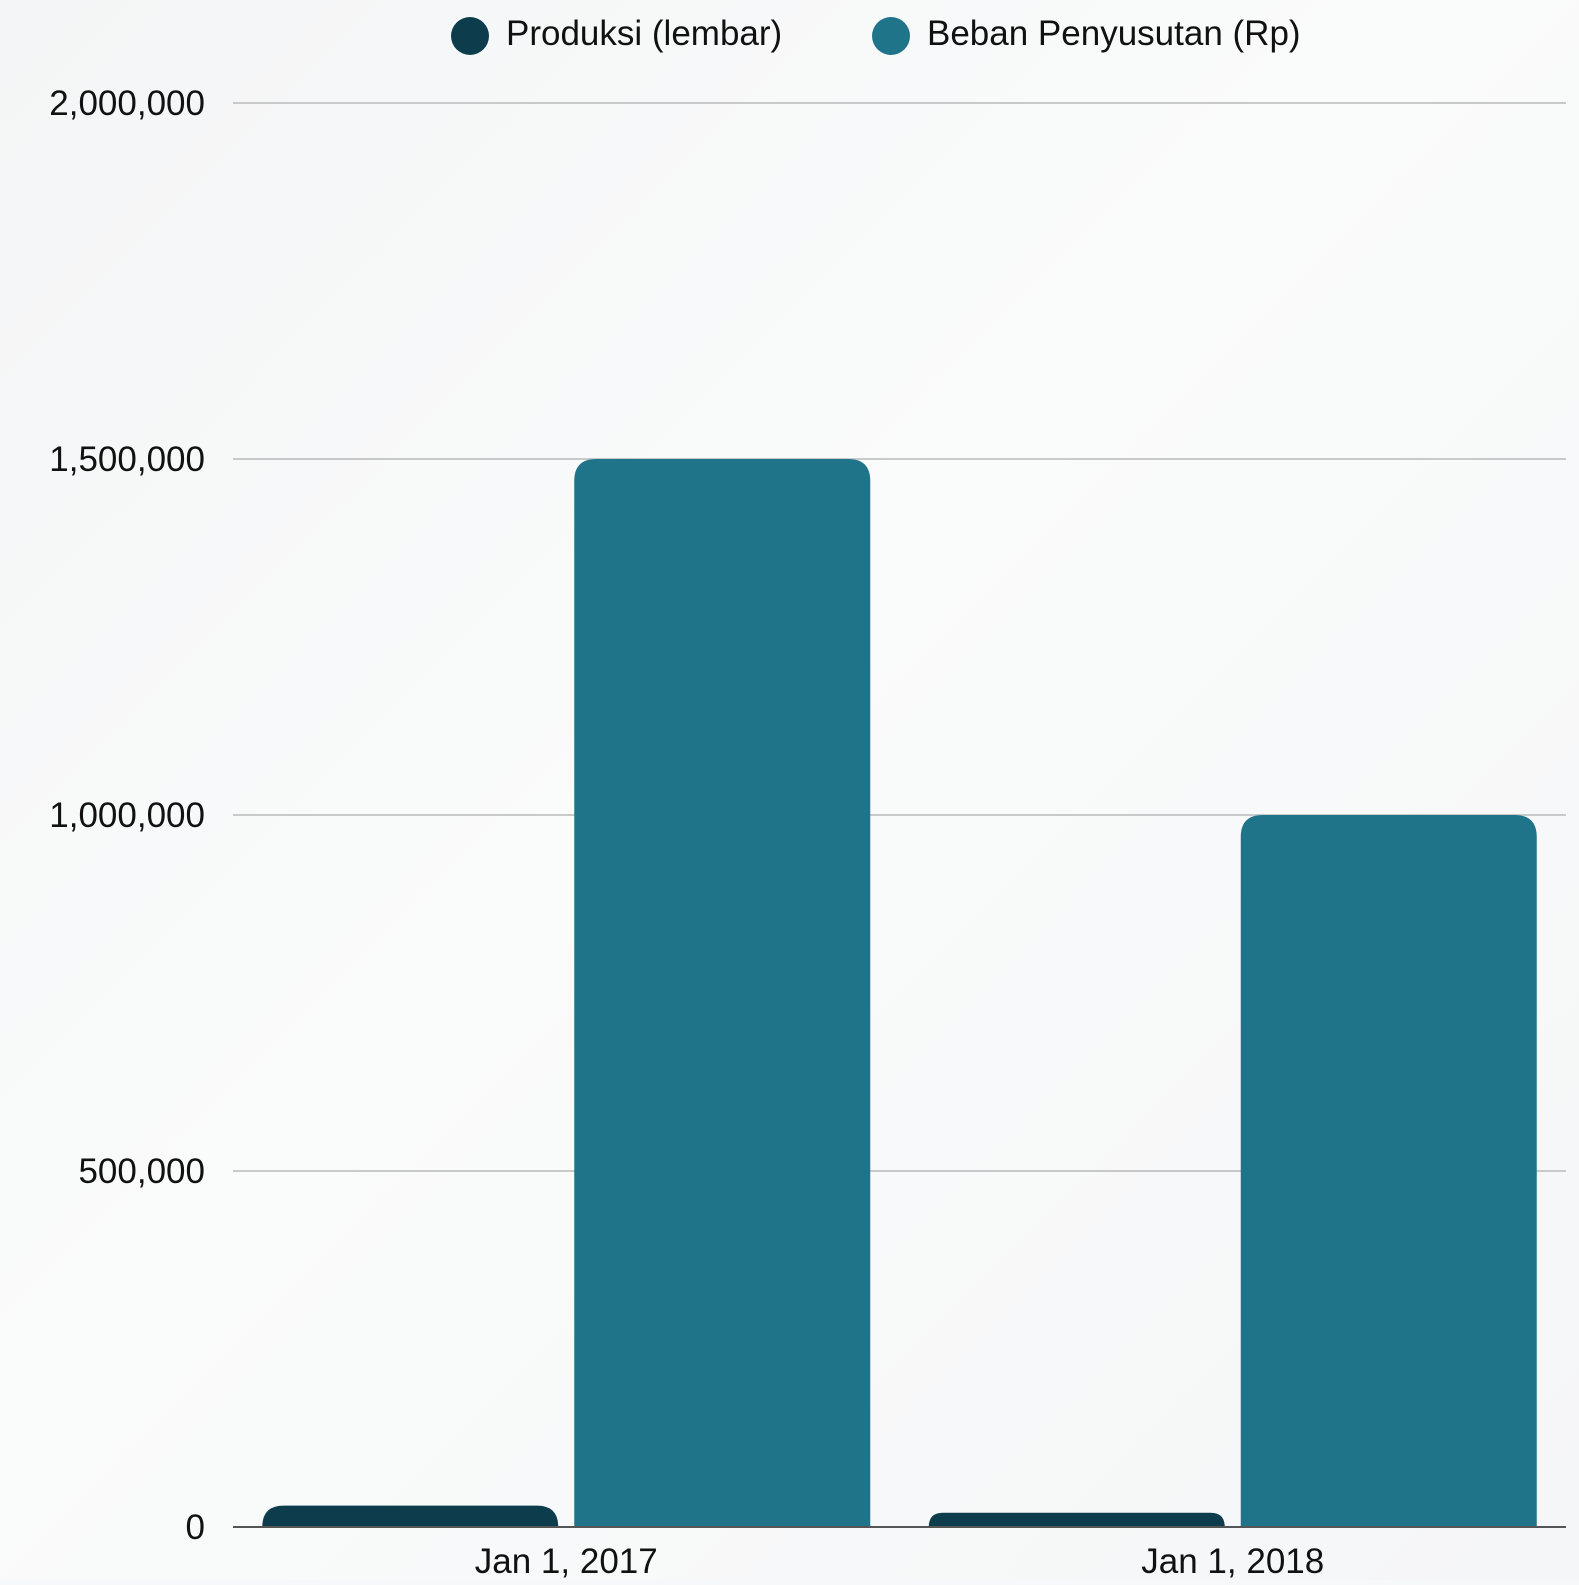 This screenshot has width=1579, height=1585. I want to click on legend: Produksi (lembar) Beban Penyusutan (Rp), so click(876, 34).